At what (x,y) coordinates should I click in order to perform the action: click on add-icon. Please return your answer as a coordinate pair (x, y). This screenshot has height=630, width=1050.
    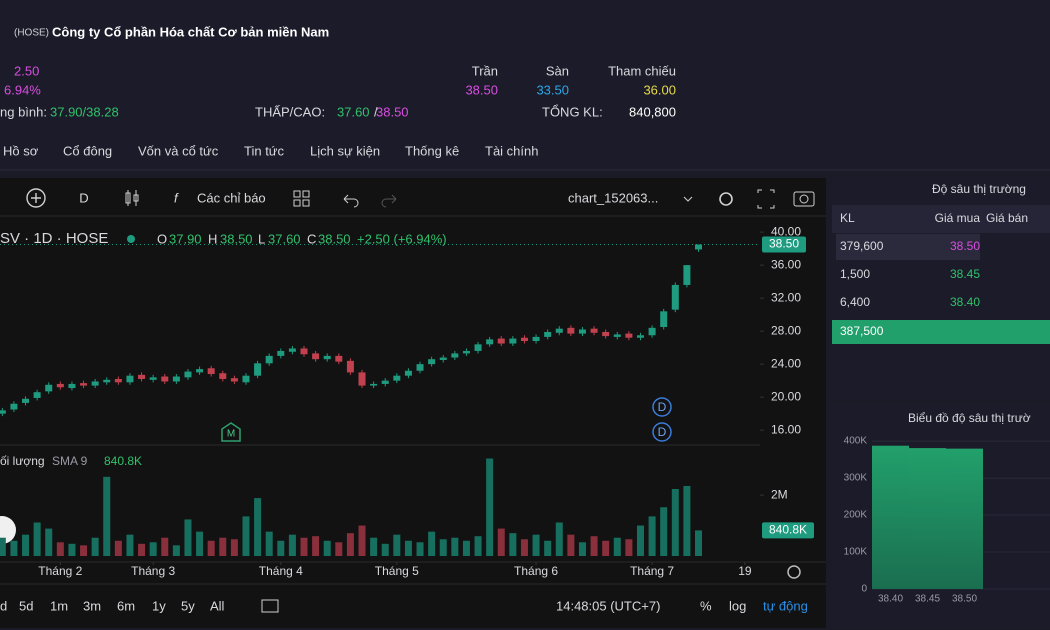
    Looking at the image, I should click on (36, 198).